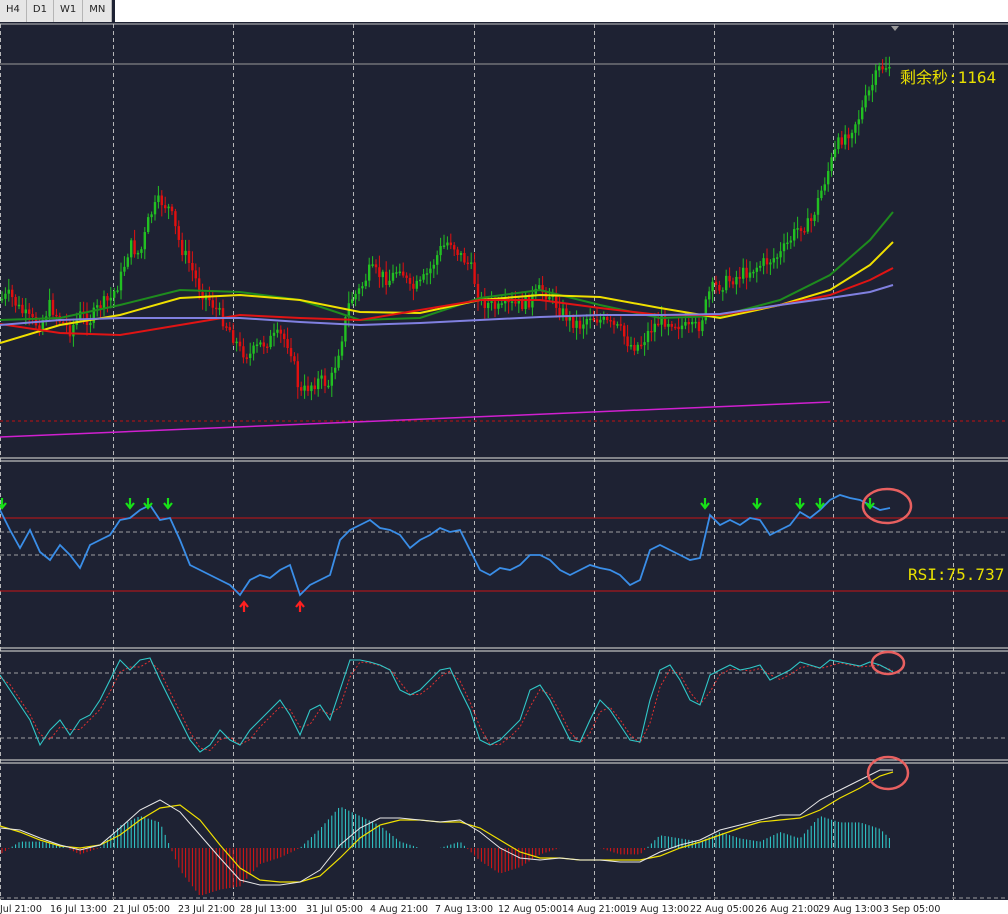  What do you see at coordinates (206, 909) in the screenshot?
I see `x-axis-tick-label: 23 Jul 21:00` at bounding box center [206, 909].